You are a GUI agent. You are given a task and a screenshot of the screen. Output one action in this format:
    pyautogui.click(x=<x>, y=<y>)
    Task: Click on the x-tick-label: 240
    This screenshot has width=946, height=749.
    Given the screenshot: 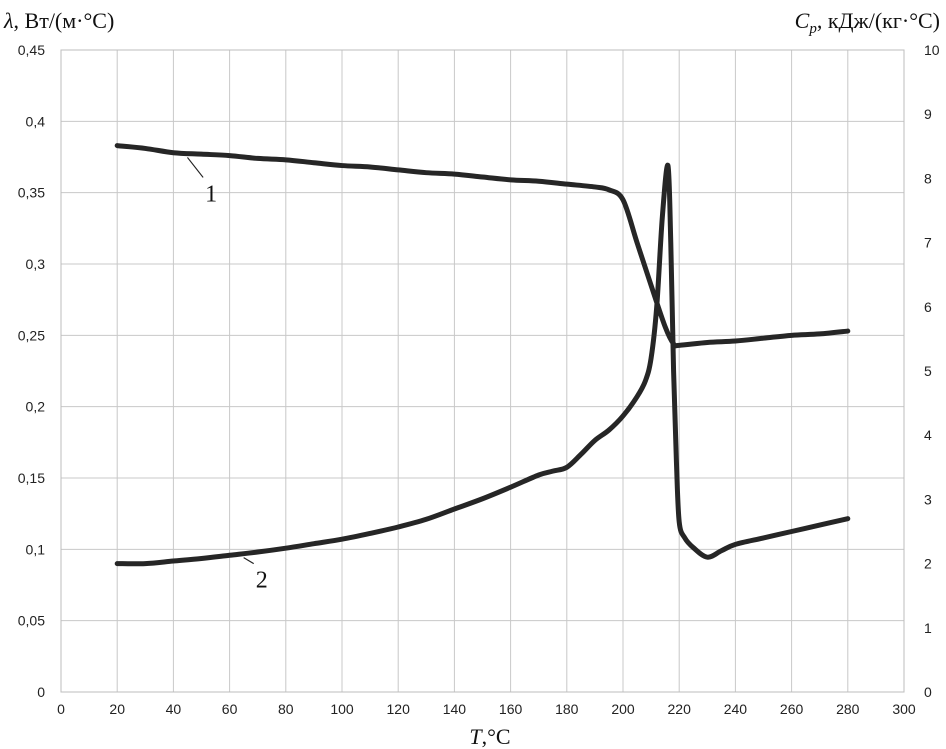 What is the action you would take?
    pyautogui.click(x=736, y=709)
    